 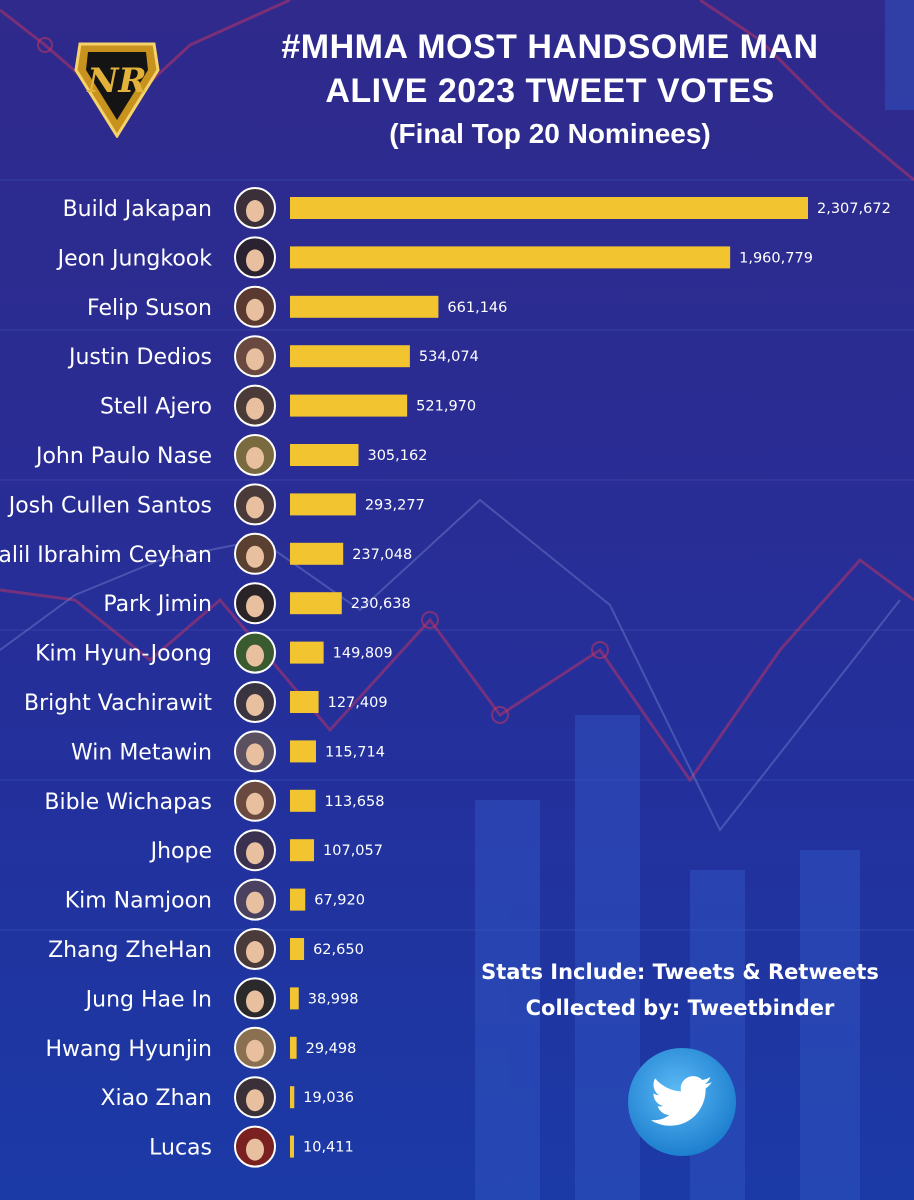 I want to click on vote-value-label: 62,650, so click(x=338, y=950).